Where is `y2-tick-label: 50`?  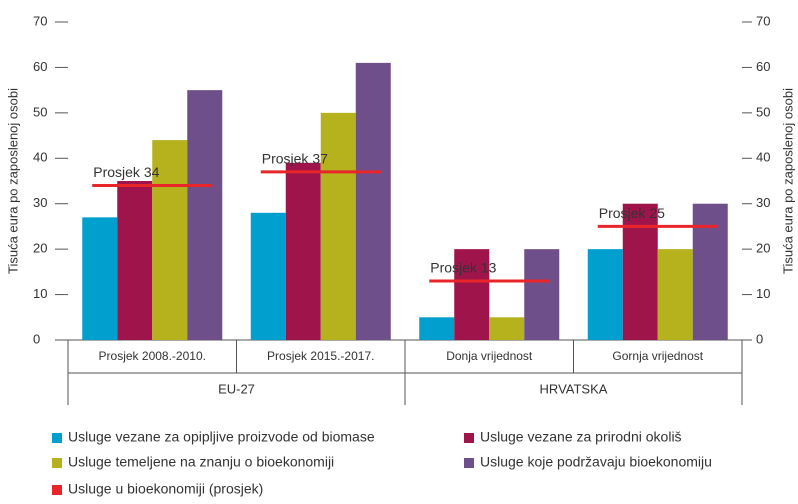 y2-tick-label: 50 is located at coordinates (763, 111).